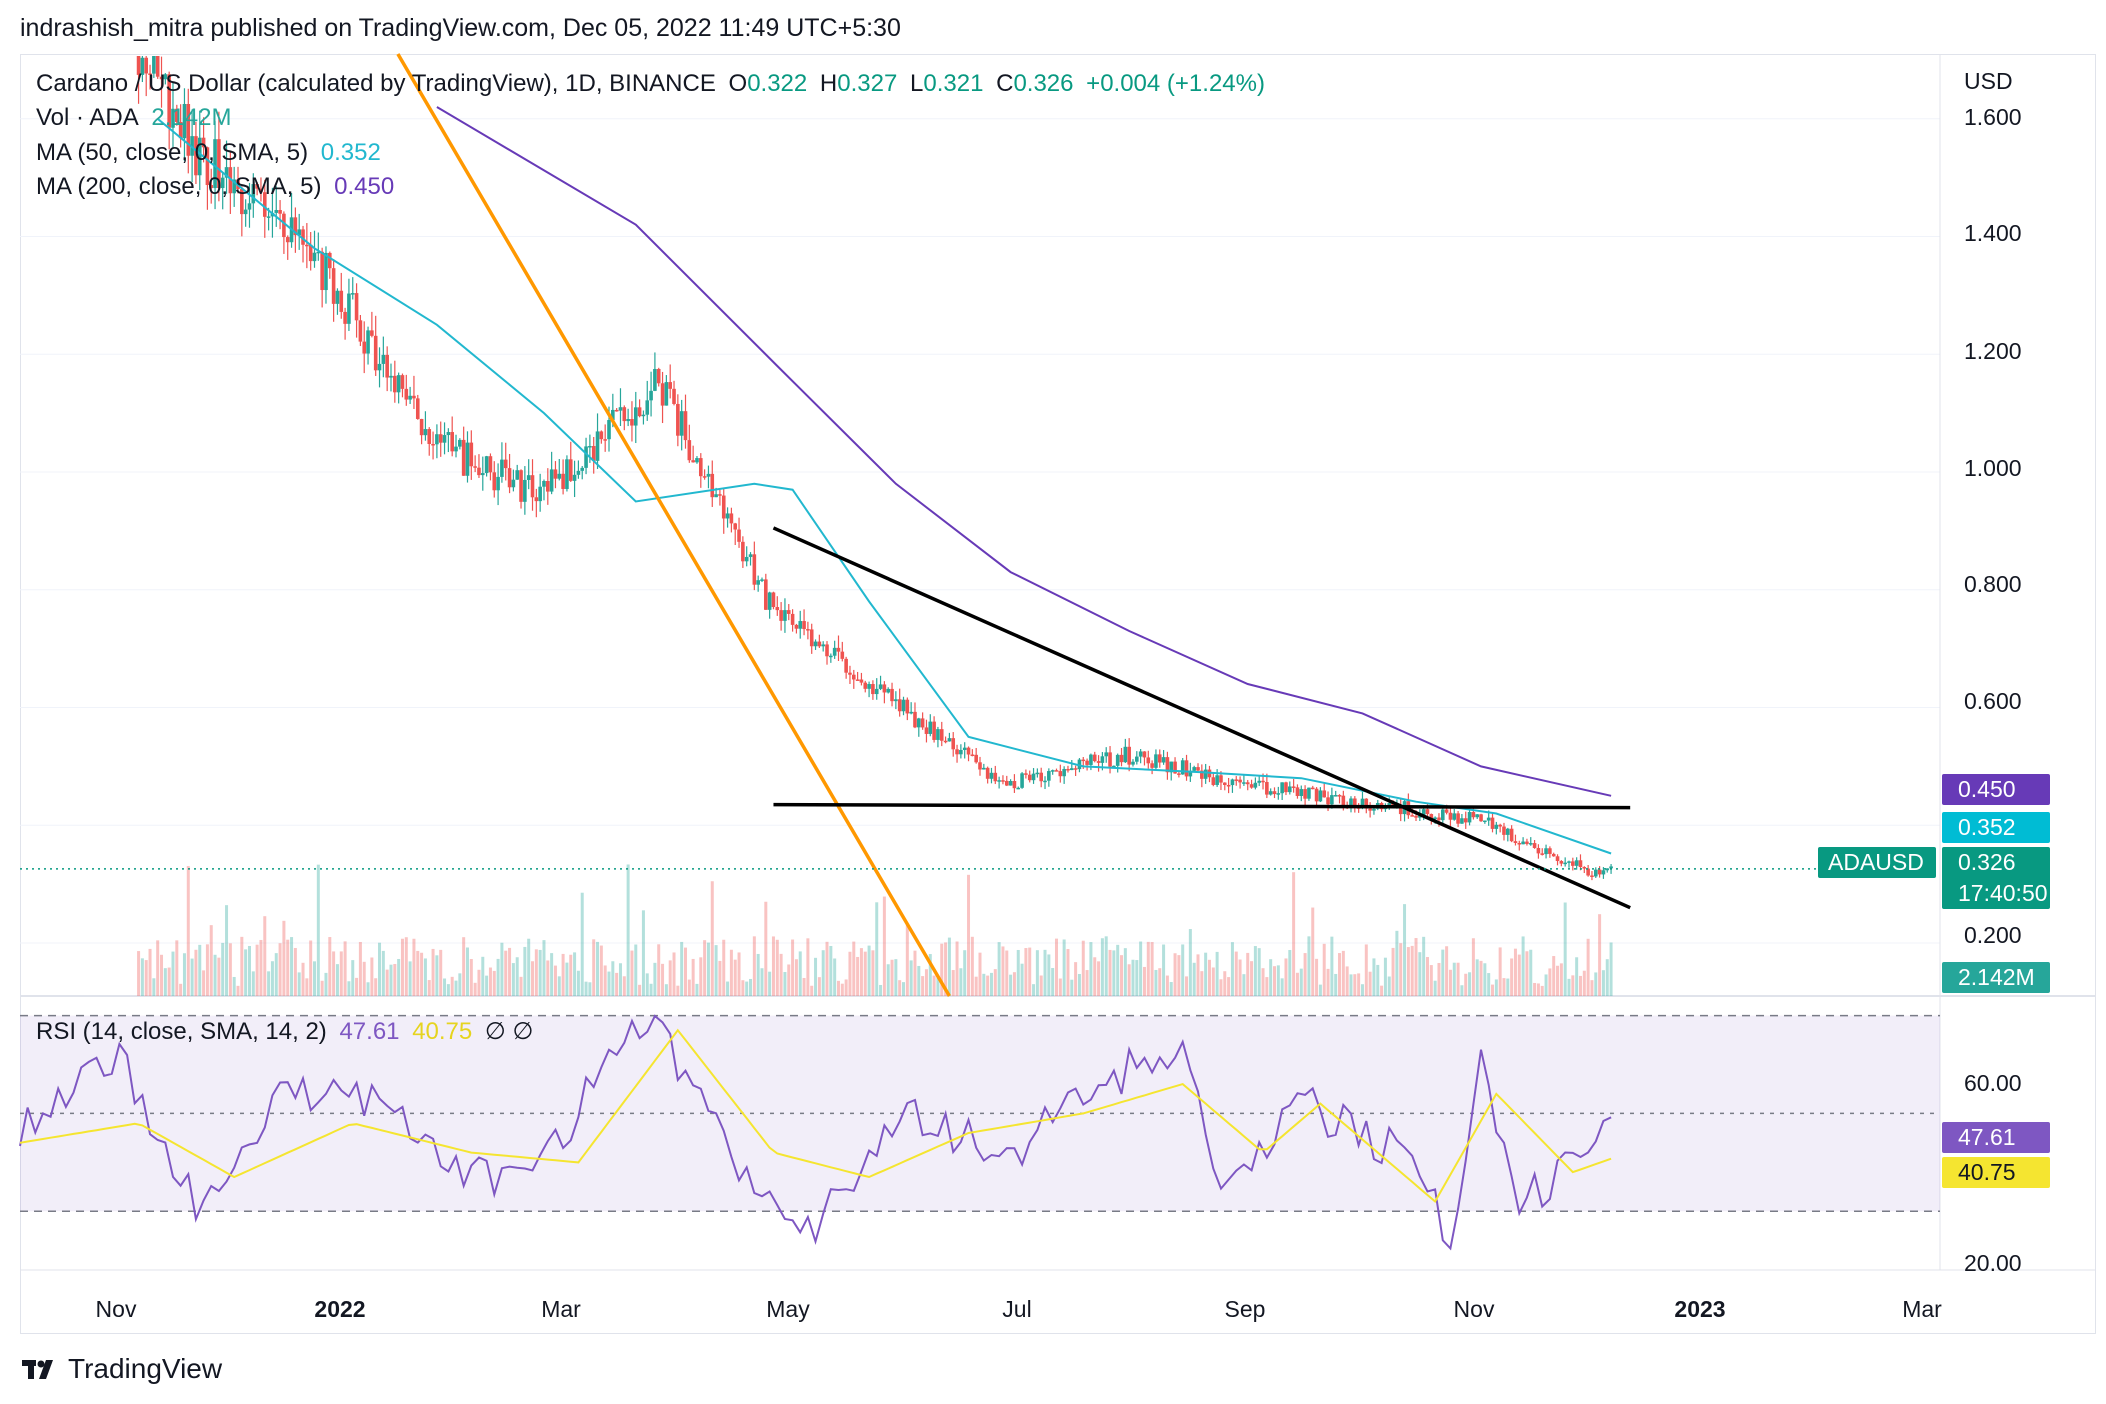 This screenshot has height=1404, width=2106. Describe the element at coordinates (828, 83) in the screenshot. I see `high-label: H` at that location.